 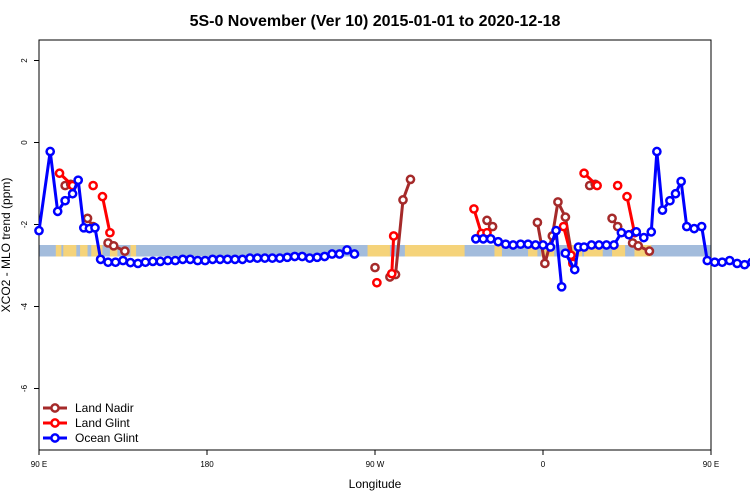 What do you see at coordinates (375, 484) in the screenshot?
I see `x-axis-label: Longitude` at bounding box center [375, 484].